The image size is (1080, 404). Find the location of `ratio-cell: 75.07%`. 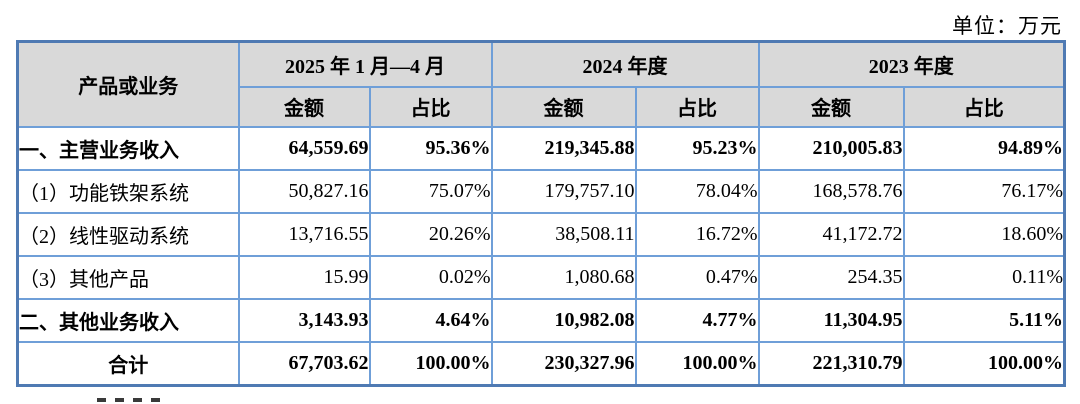

ratio-cell: 75.07% is located at coordinates (430, 191).